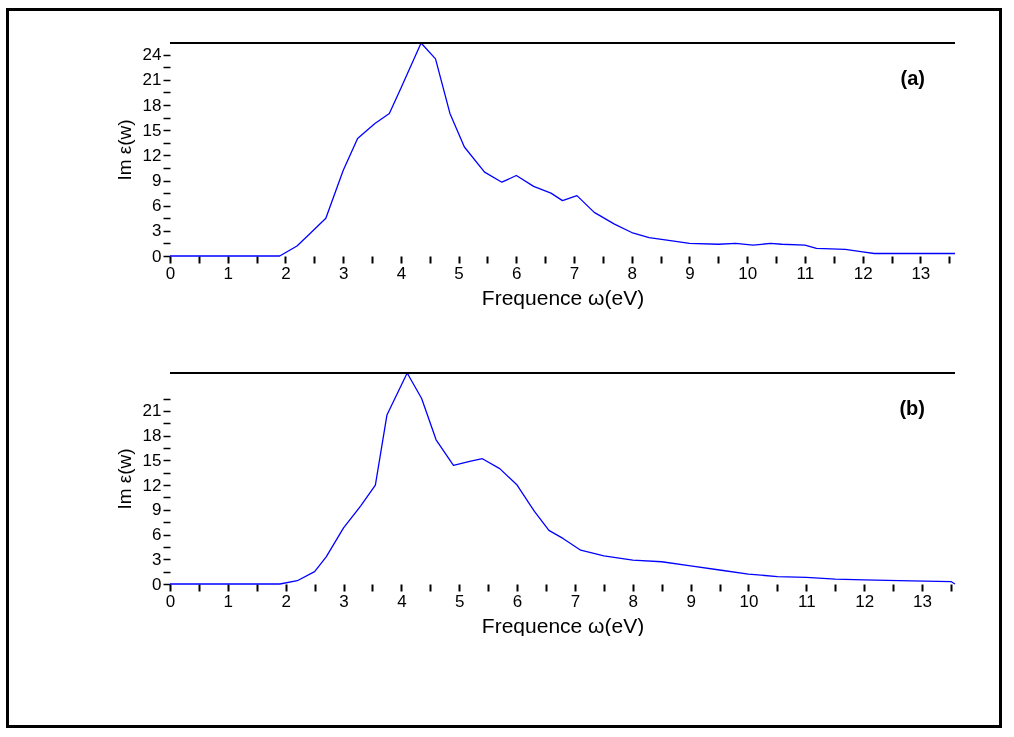 The image size is (1014, 737). What do you see at coordinates (912, 408) in the screenshot?
I see `annotation: (b)` at bounding box center [912, 408].